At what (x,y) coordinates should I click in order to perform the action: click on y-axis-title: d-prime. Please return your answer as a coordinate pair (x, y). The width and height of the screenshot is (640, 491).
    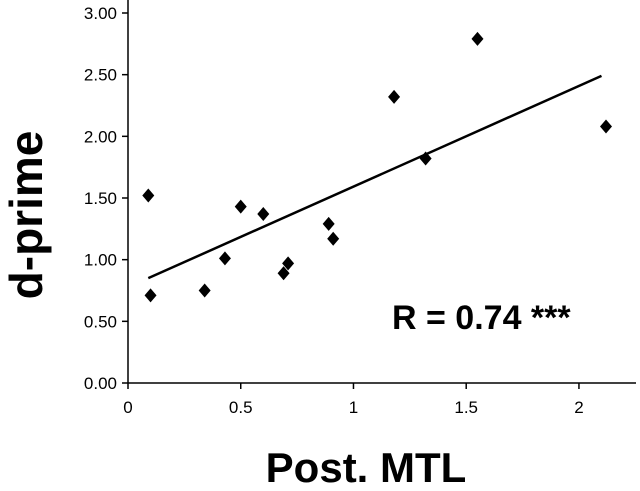
    Looking at the image, I should click on (26, 215).